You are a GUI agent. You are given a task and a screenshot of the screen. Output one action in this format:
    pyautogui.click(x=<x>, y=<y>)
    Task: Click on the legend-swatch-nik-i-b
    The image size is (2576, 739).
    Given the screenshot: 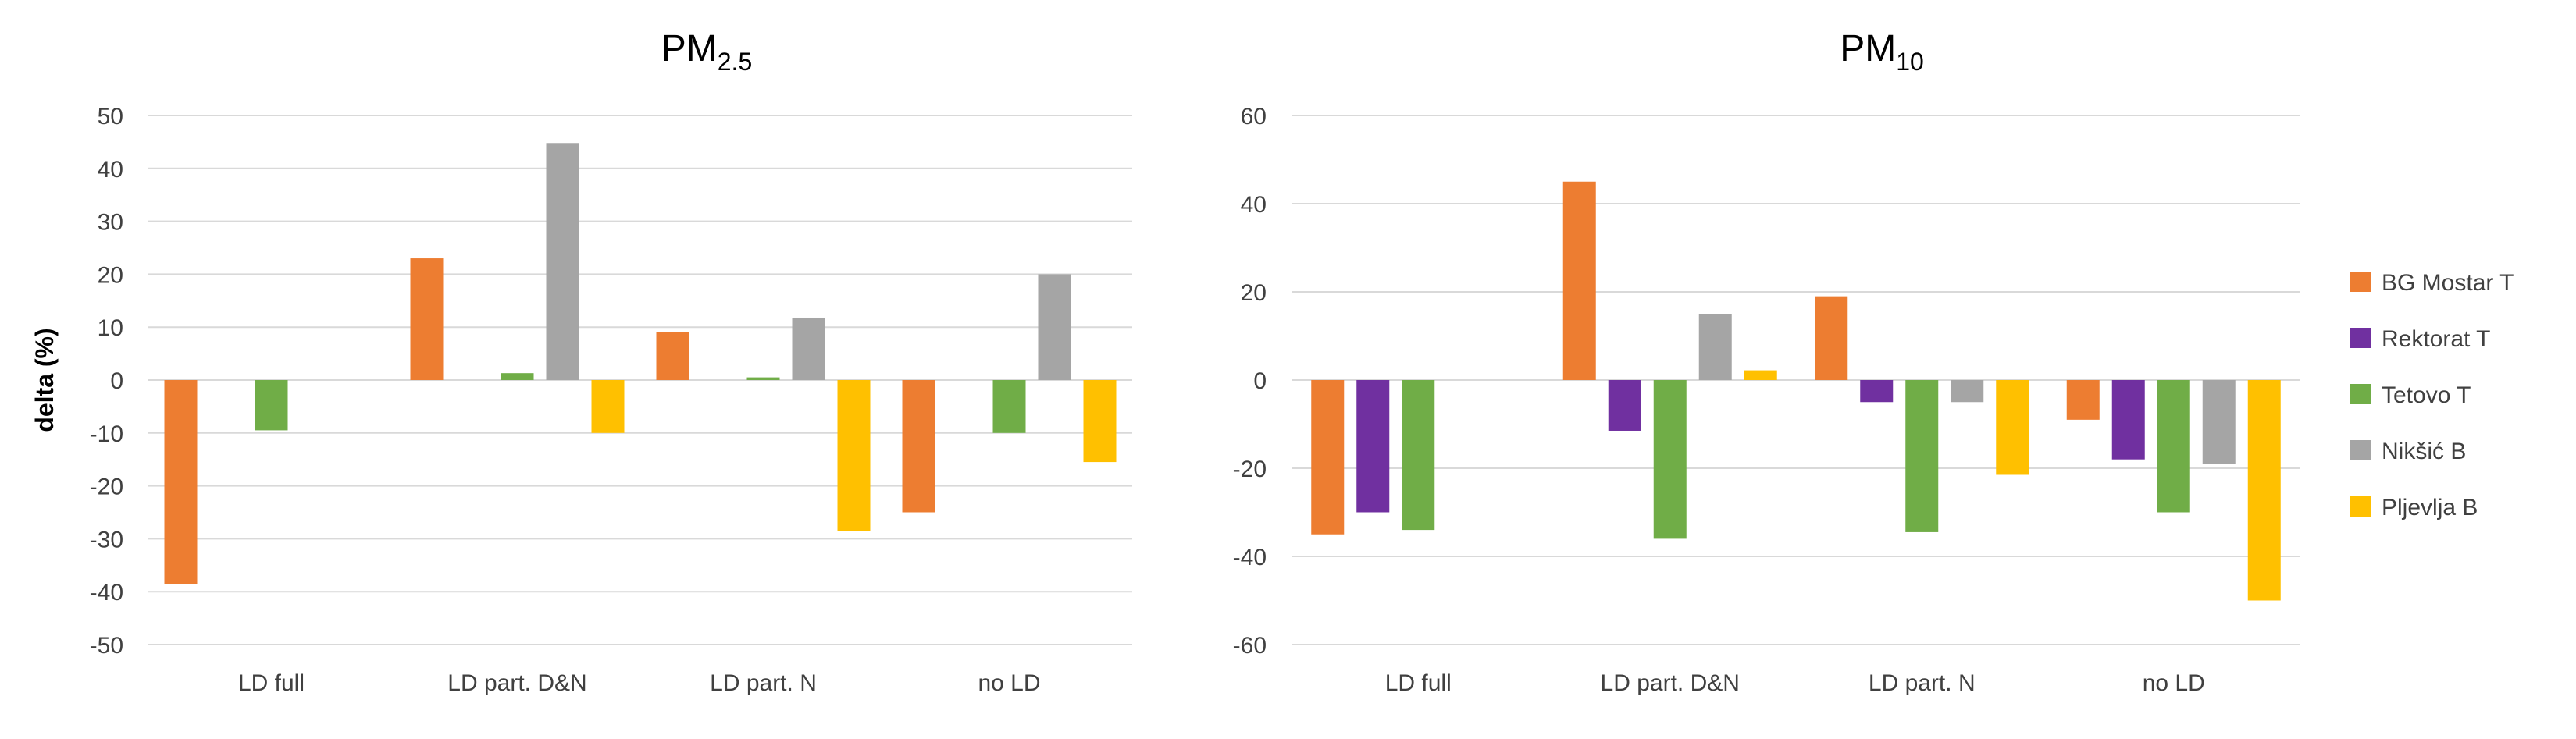 What is the action you would take?
    pyautogui.click(x=2360, y=450)
    